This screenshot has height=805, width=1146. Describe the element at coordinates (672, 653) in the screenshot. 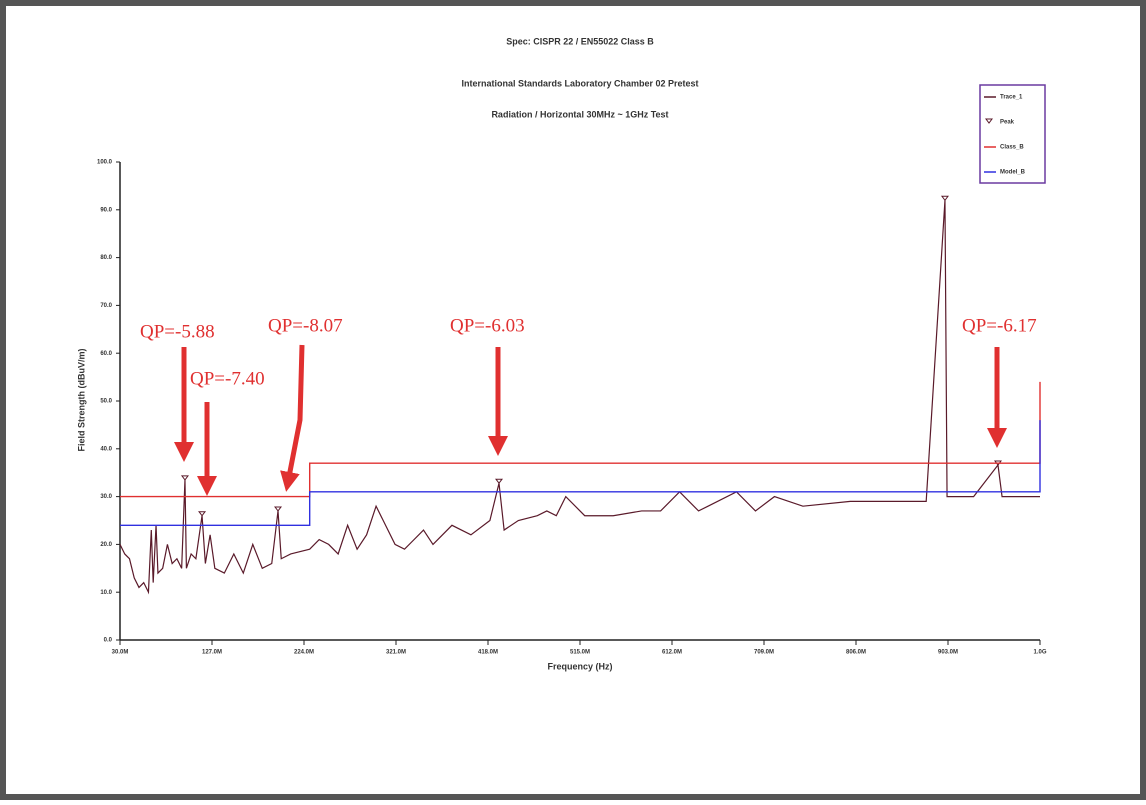

I see `x-tick-label: 612.0M` at that location.